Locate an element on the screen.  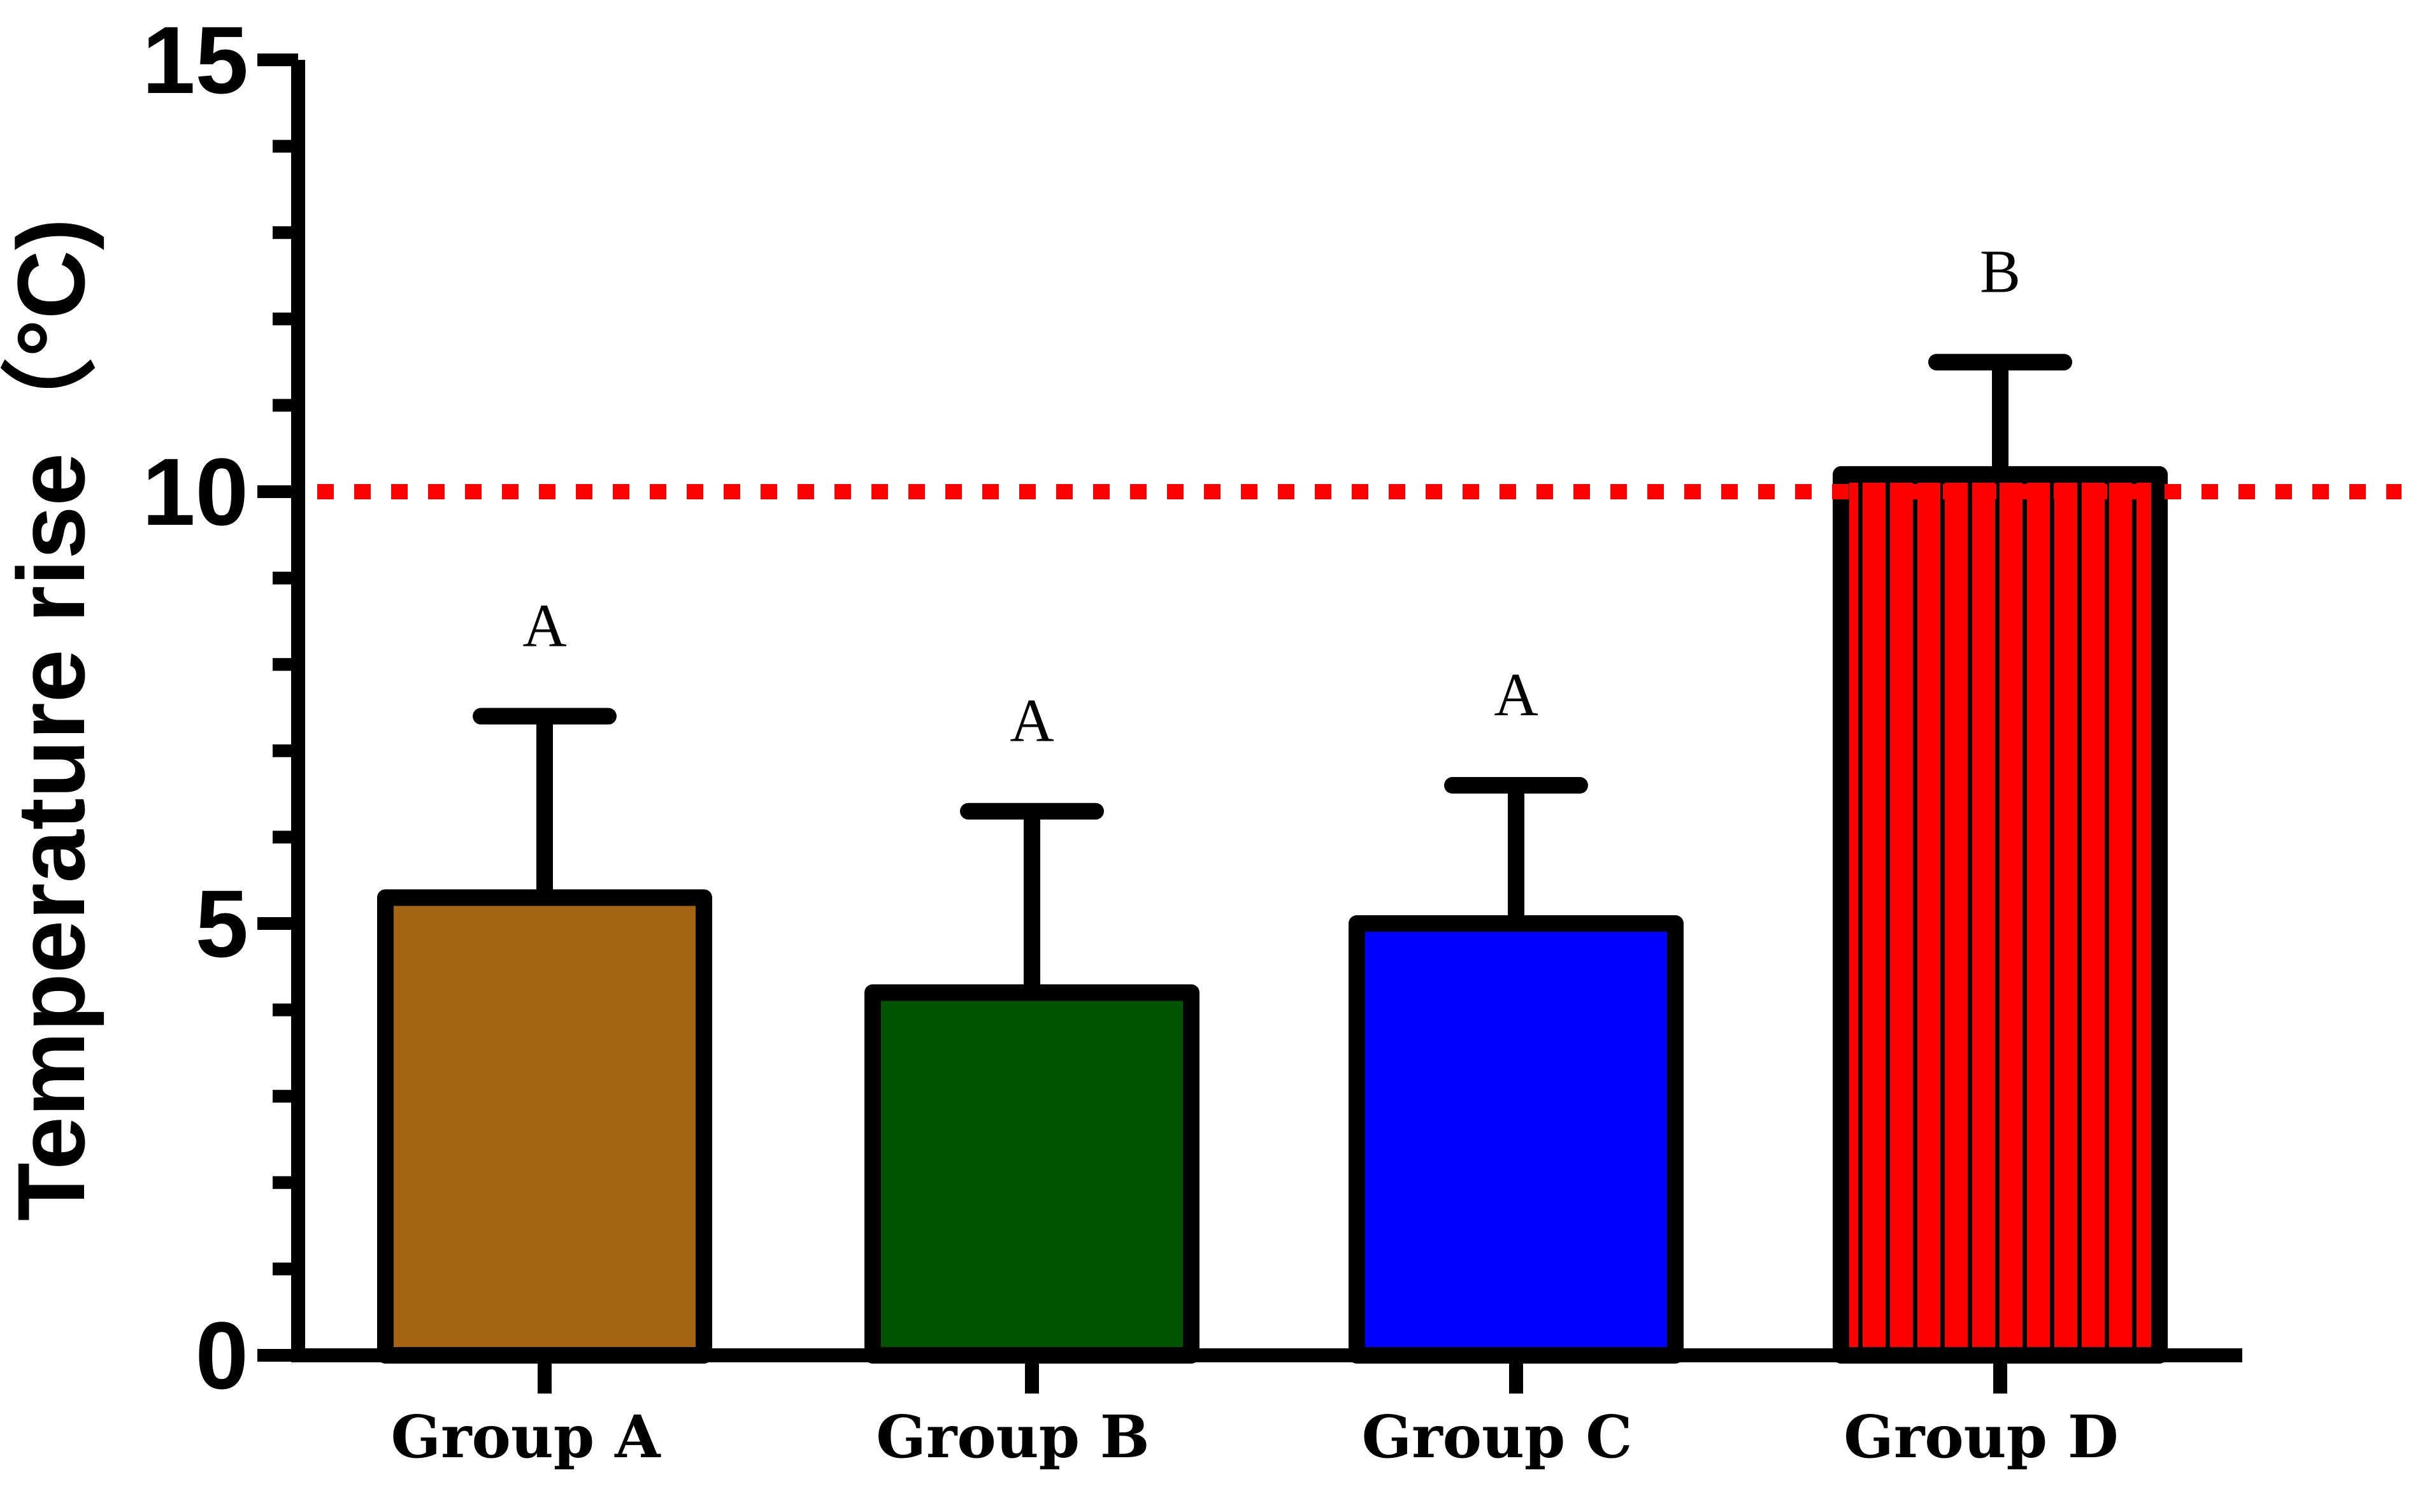
bar-group-b is located at coordinates (1031, 1174).